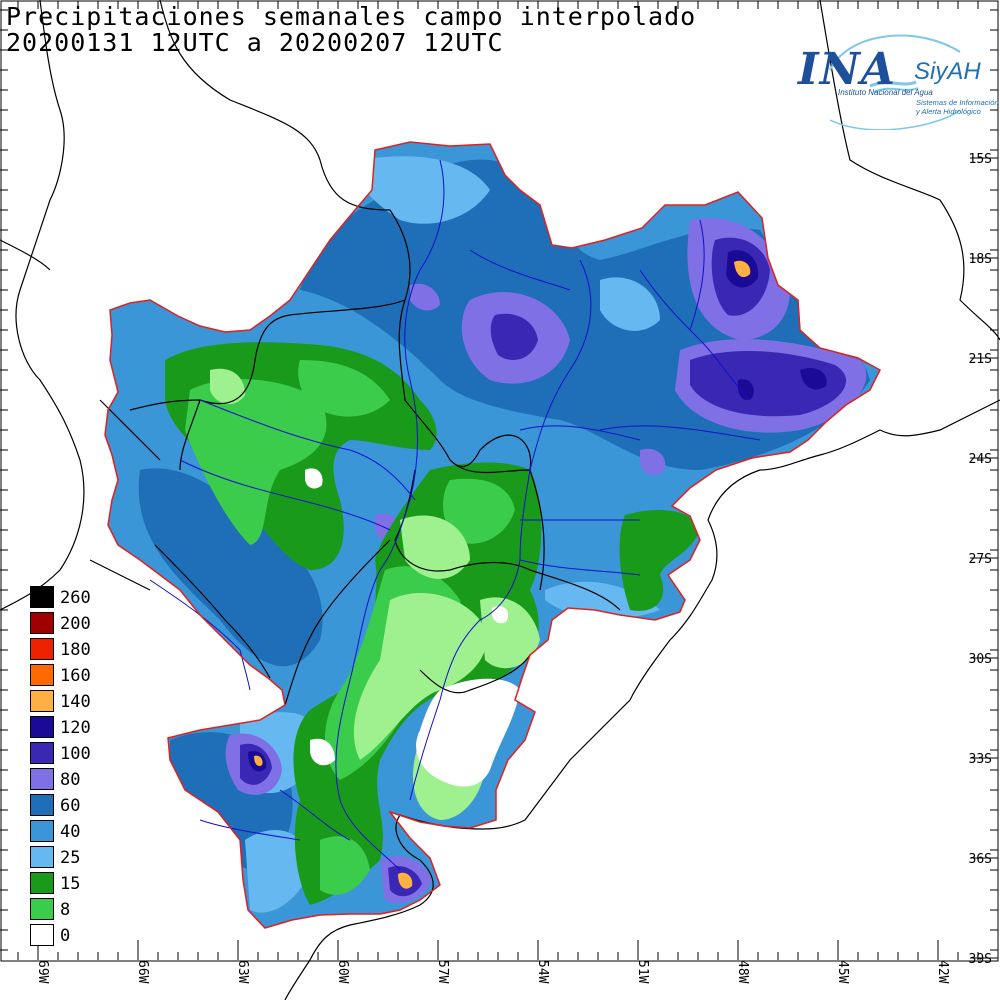 The image size is (1000, 1000). Describe the element at coordinates (75, 754) in the screenshot. I see `legend-label: 100` at that location.